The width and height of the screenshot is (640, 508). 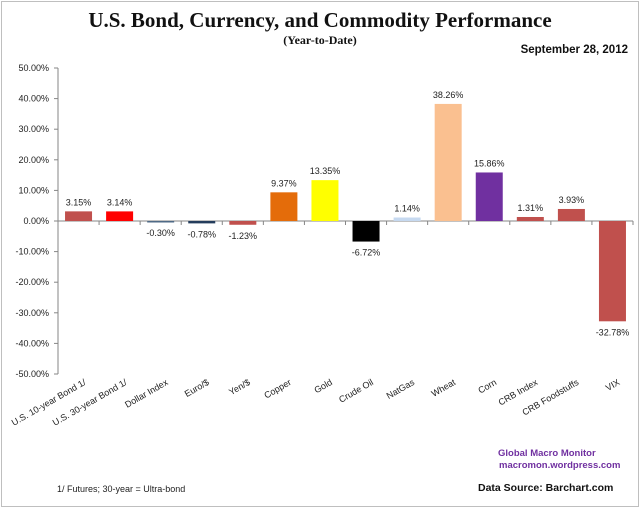 I want to click on y-tick-label: -10.00%, so click(x=32, y=252).